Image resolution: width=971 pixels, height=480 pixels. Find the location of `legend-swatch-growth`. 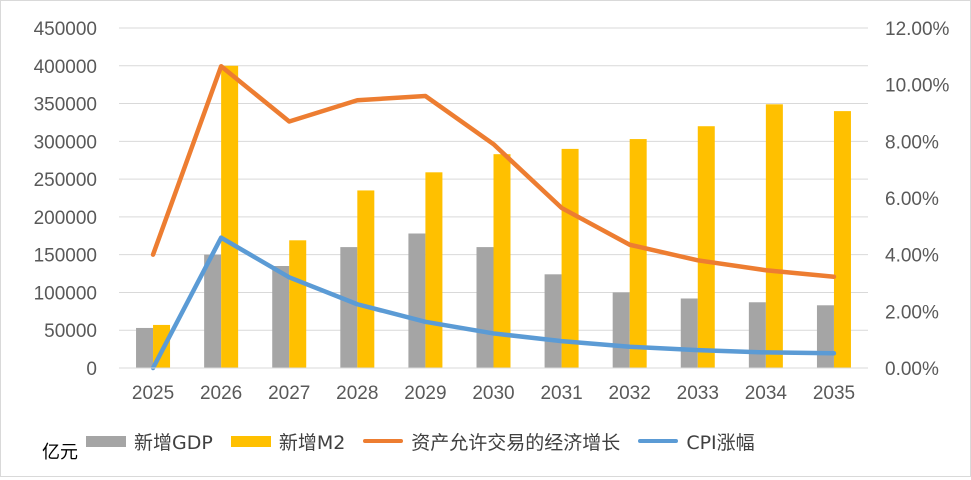

legend-swatch-growth is located at coordinates (383, 441).